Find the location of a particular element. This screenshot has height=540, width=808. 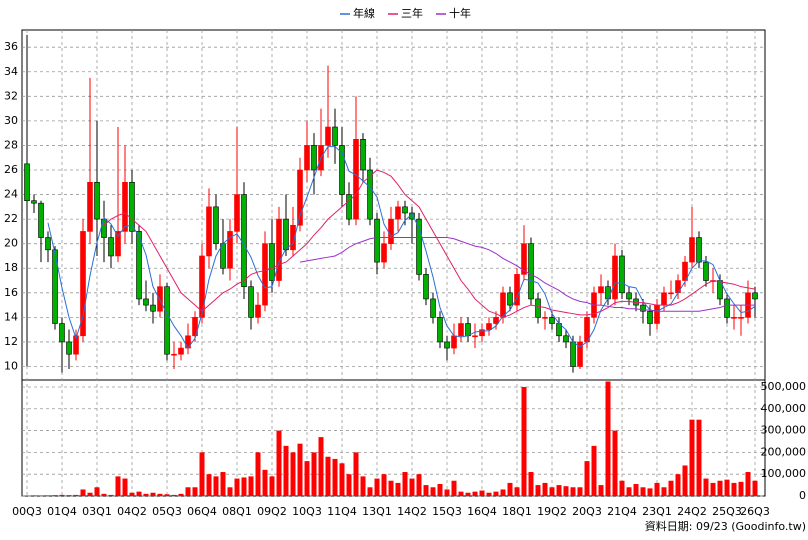

y2-tick-label: 400,000 is located at coordinates (784, 408).